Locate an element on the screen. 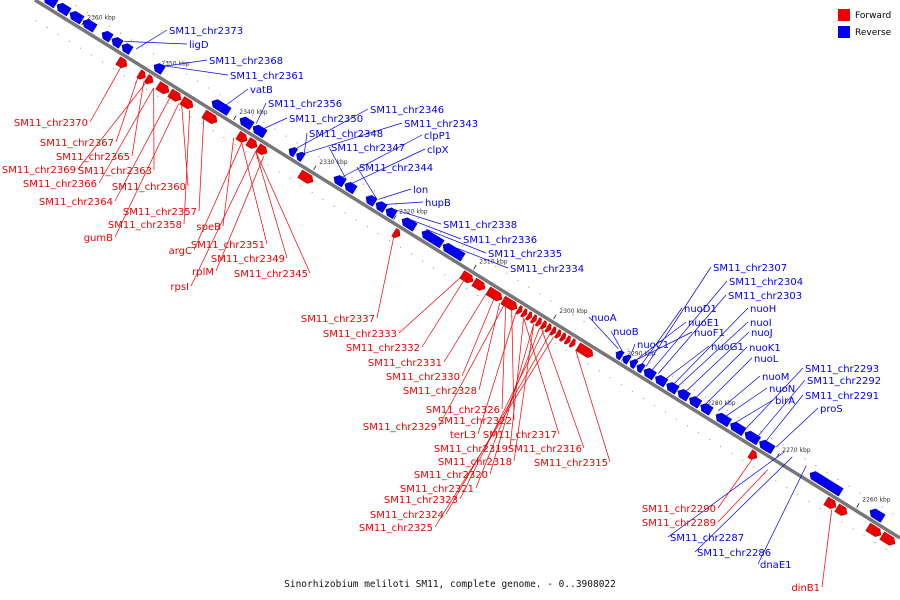  reverse-gene-label: SM11_chr2335 is located at coordinates (525, 254).